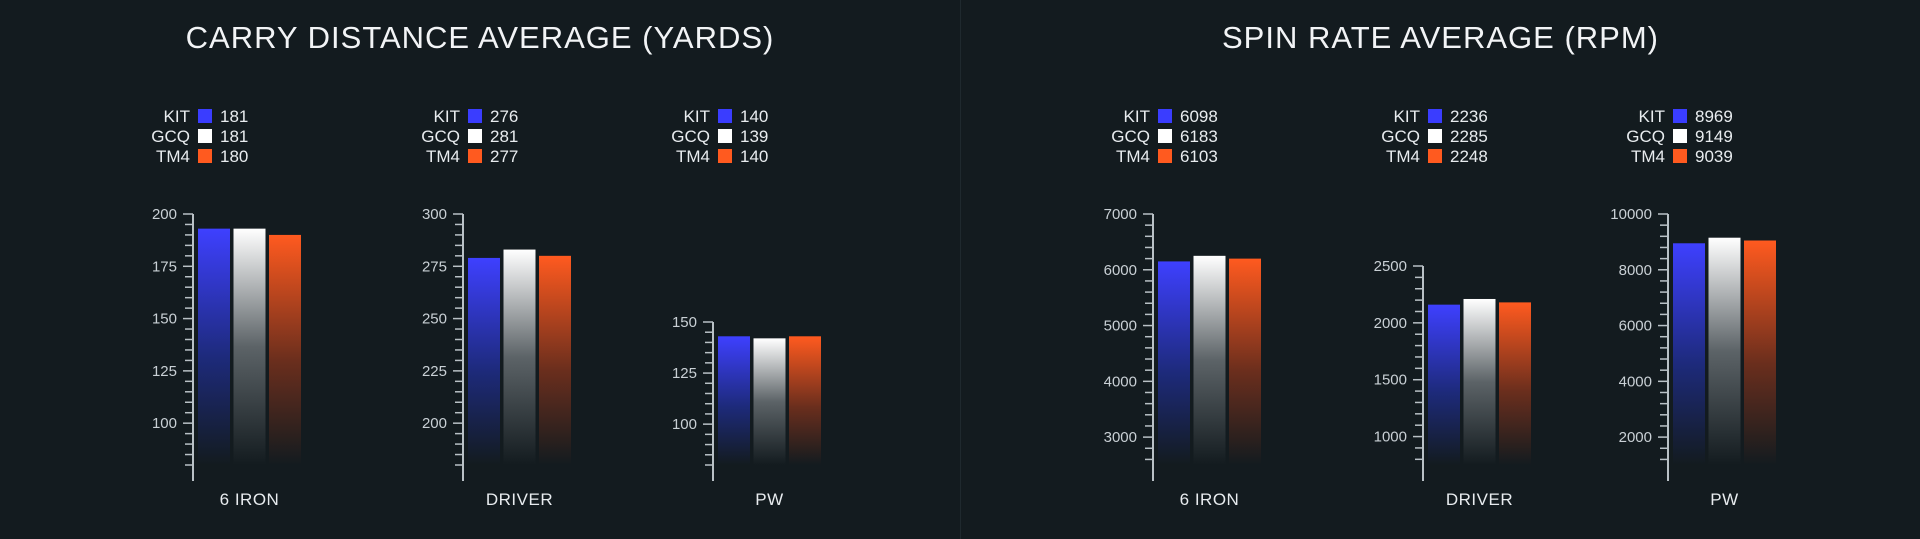 The image size is (1920, 539). What do you see at coordinates (805, 400) in the screenshot?
I see `carry-pw-bar-tm4` at bounding box center [805, 400].